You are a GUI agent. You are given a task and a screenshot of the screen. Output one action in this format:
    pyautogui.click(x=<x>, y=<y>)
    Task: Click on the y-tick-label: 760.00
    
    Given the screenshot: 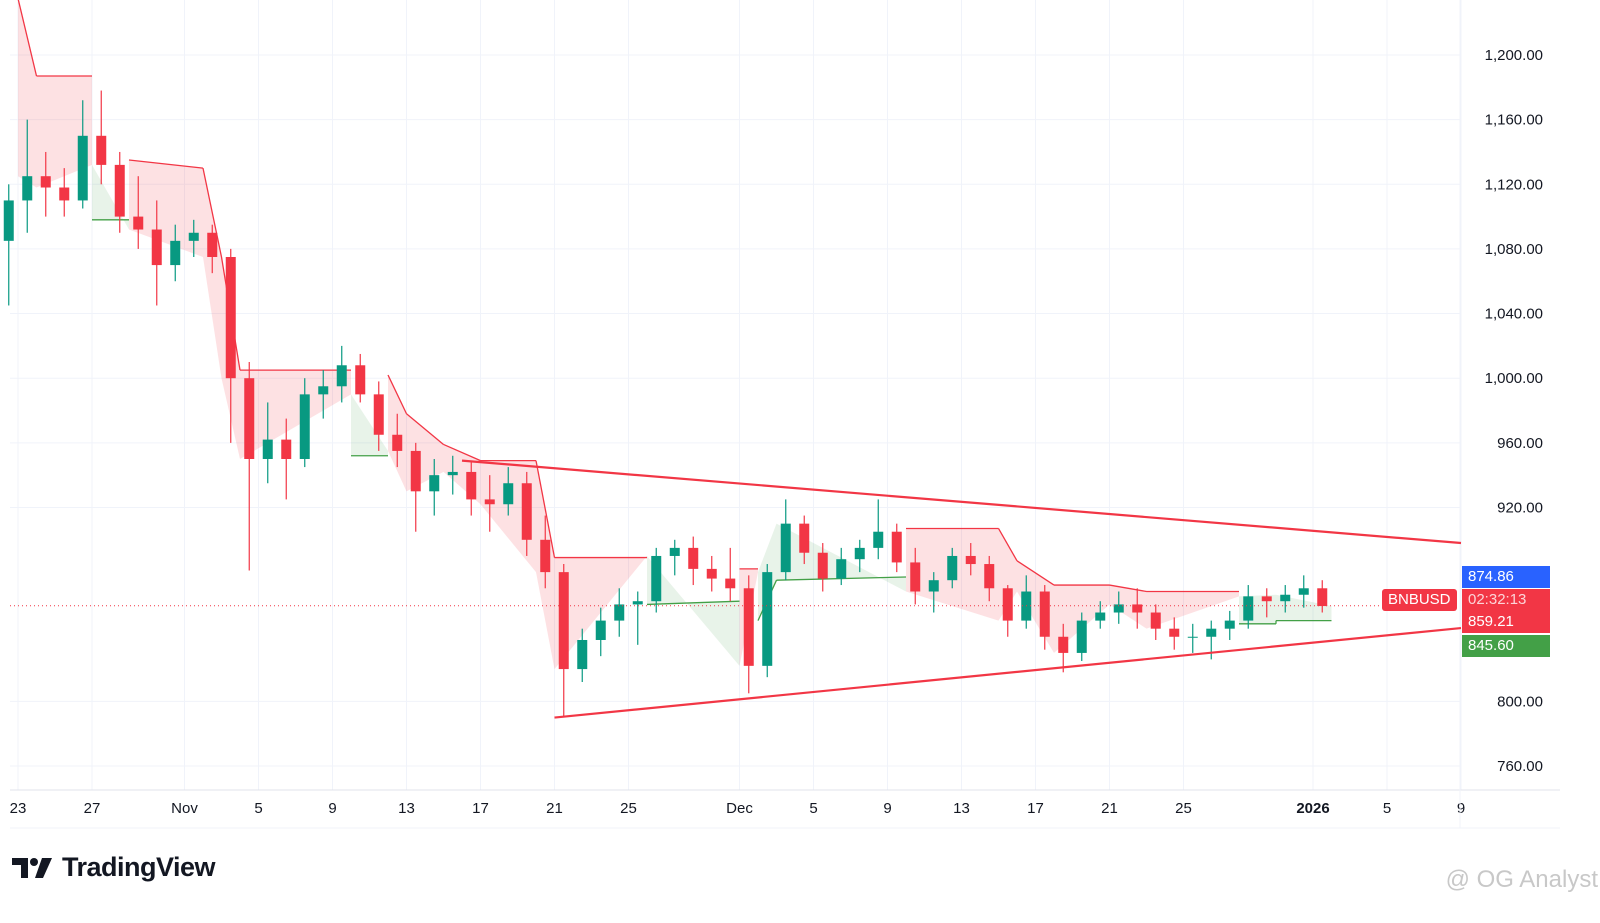 What is the action you would take?
    pyautogui.click(x=1520, y=766)
    